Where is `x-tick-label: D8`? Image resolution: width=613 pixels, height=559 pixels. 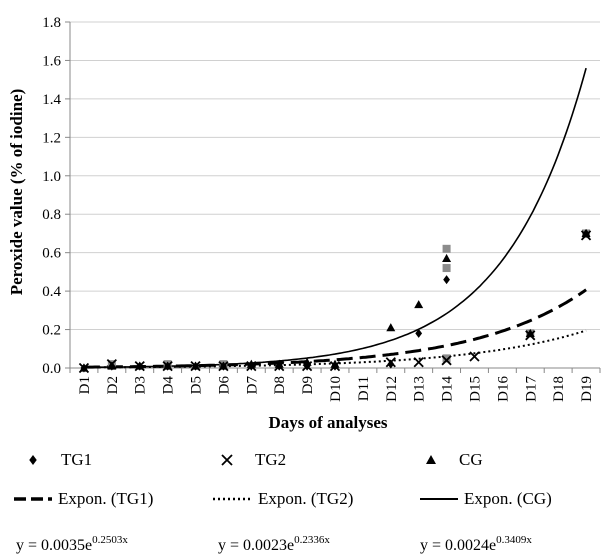
x-tick-label: D8 is located at coordinates (280, 385).